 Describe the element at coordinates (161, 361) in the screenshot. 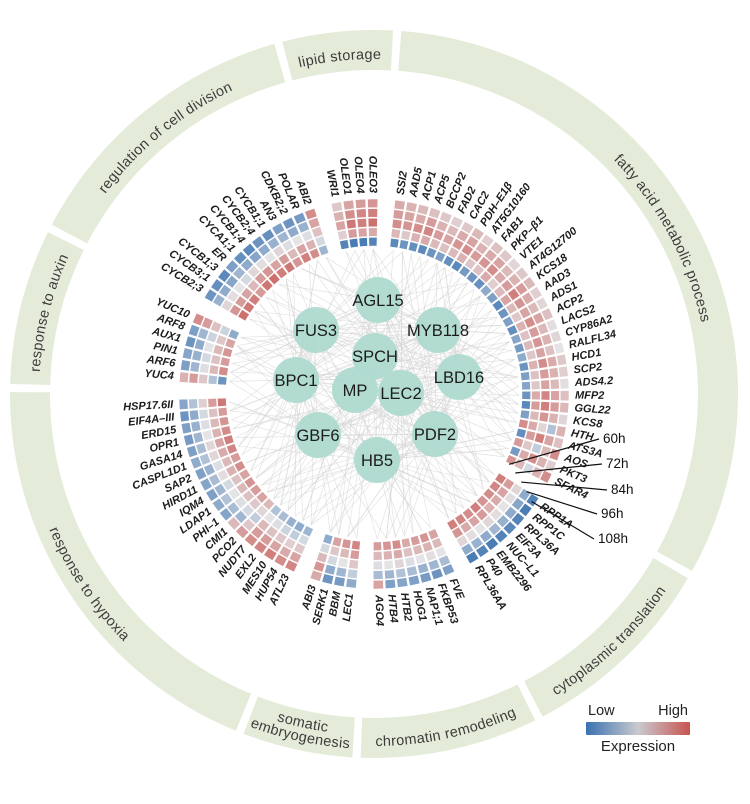

I see `gene-label: ARF6` at that location.